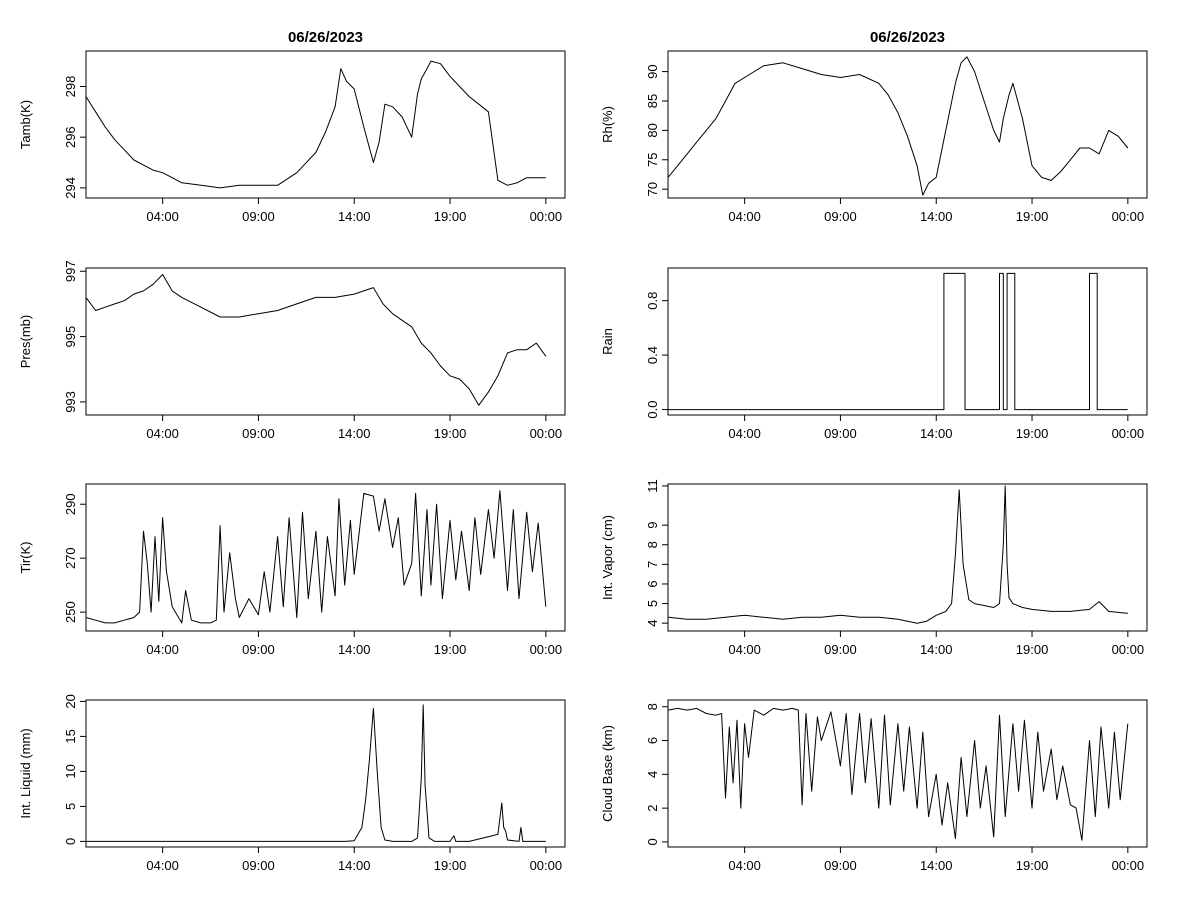 This screenshot has height=900, width=1200. What do you see at coordinates (70, 402) in the screenshot?
I see `pres-y-tick-label: 993` at bounding box center [70, 402].